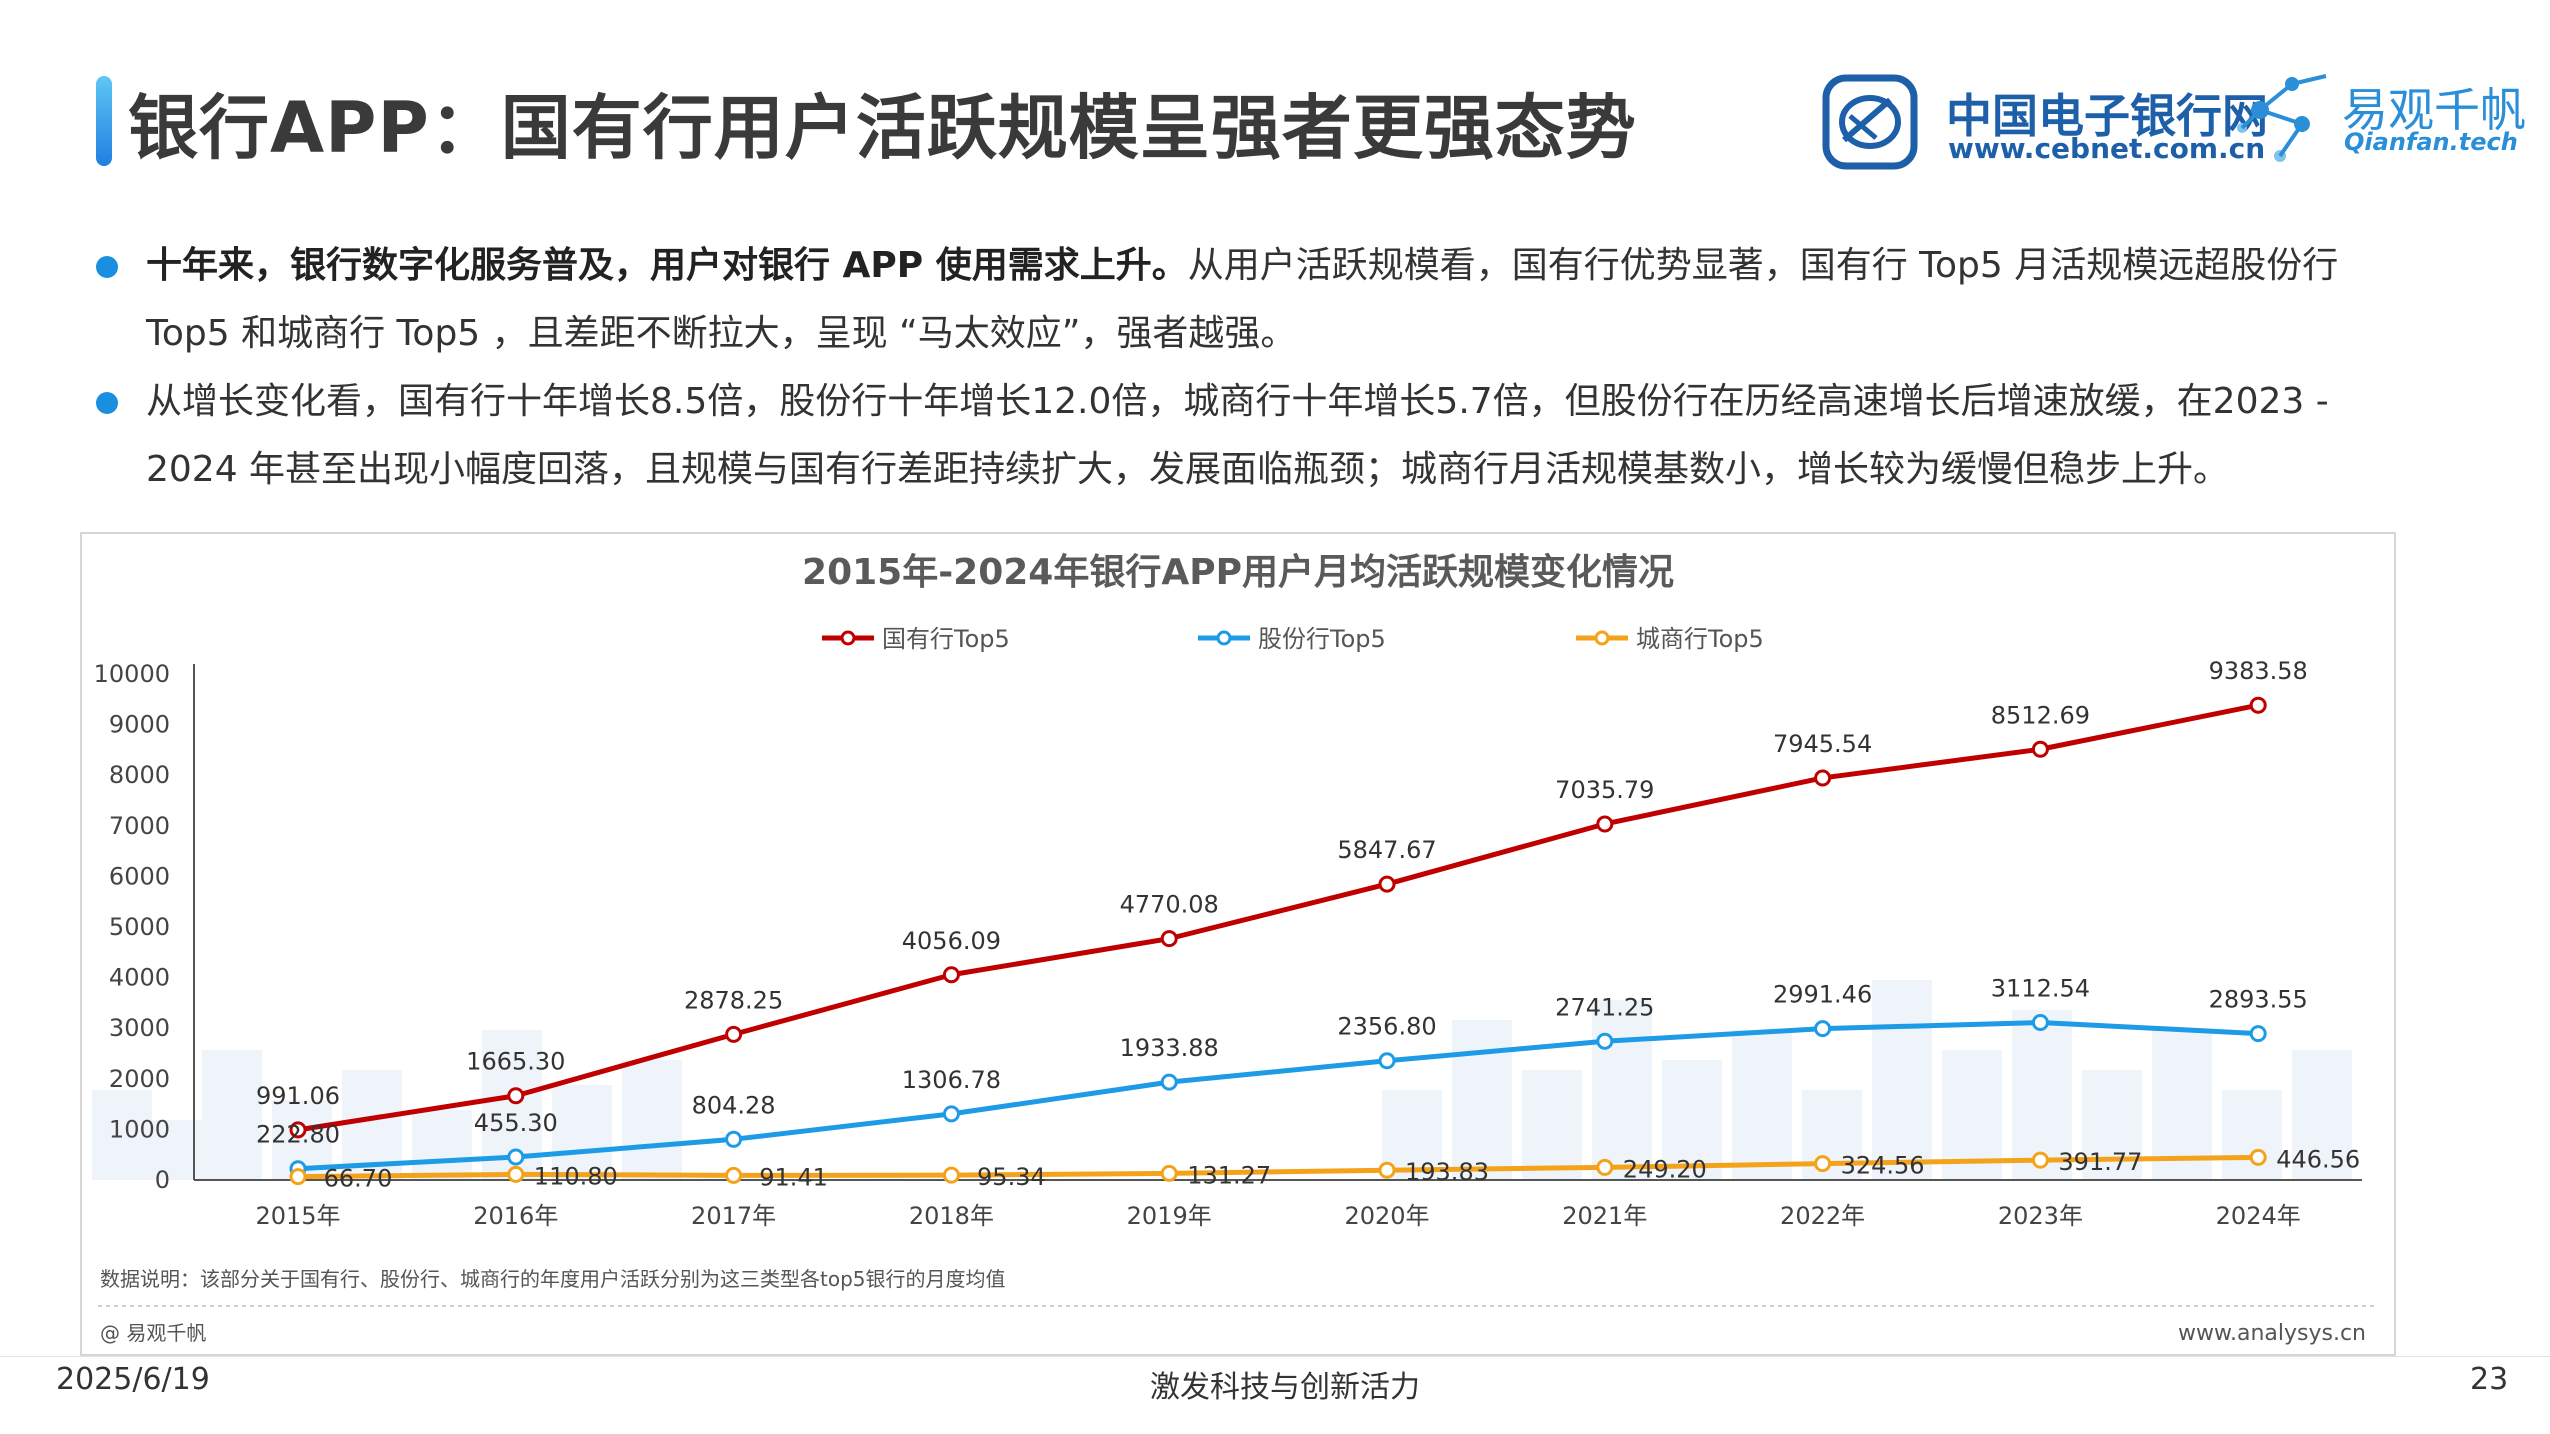  What do you see at coordinates (139, 1028) in the screenshot?
I see `y-tick-label: 3000` at bounding box center [139, 1028].